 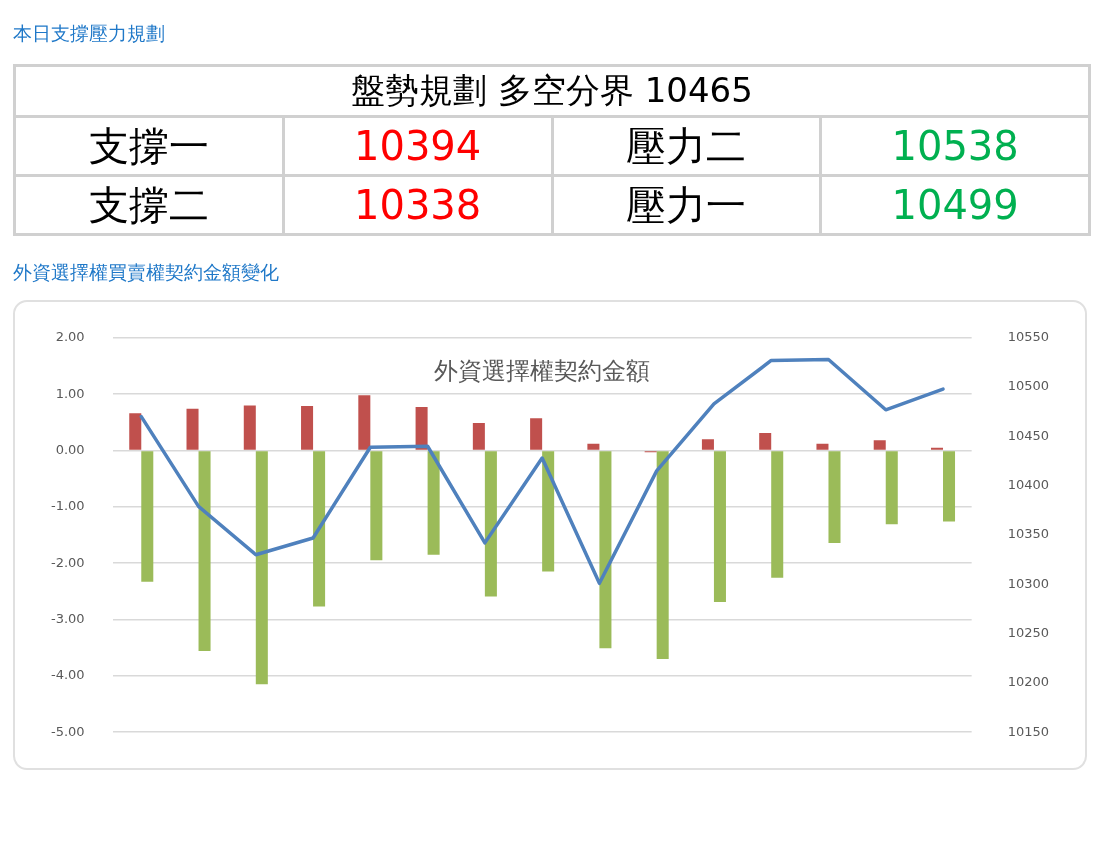 What do you see at coordinates (1028, 485) in the screenshot?
I see `y2-tick-label: 10400` at bounding box center [1028, 485].